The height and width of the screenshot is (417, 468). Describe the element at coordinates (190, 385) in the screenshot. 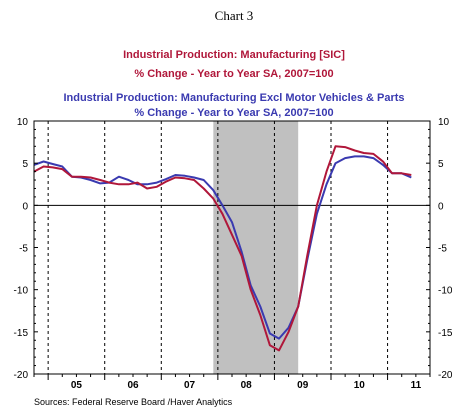

I see `x-tick-label: 07` at that location.